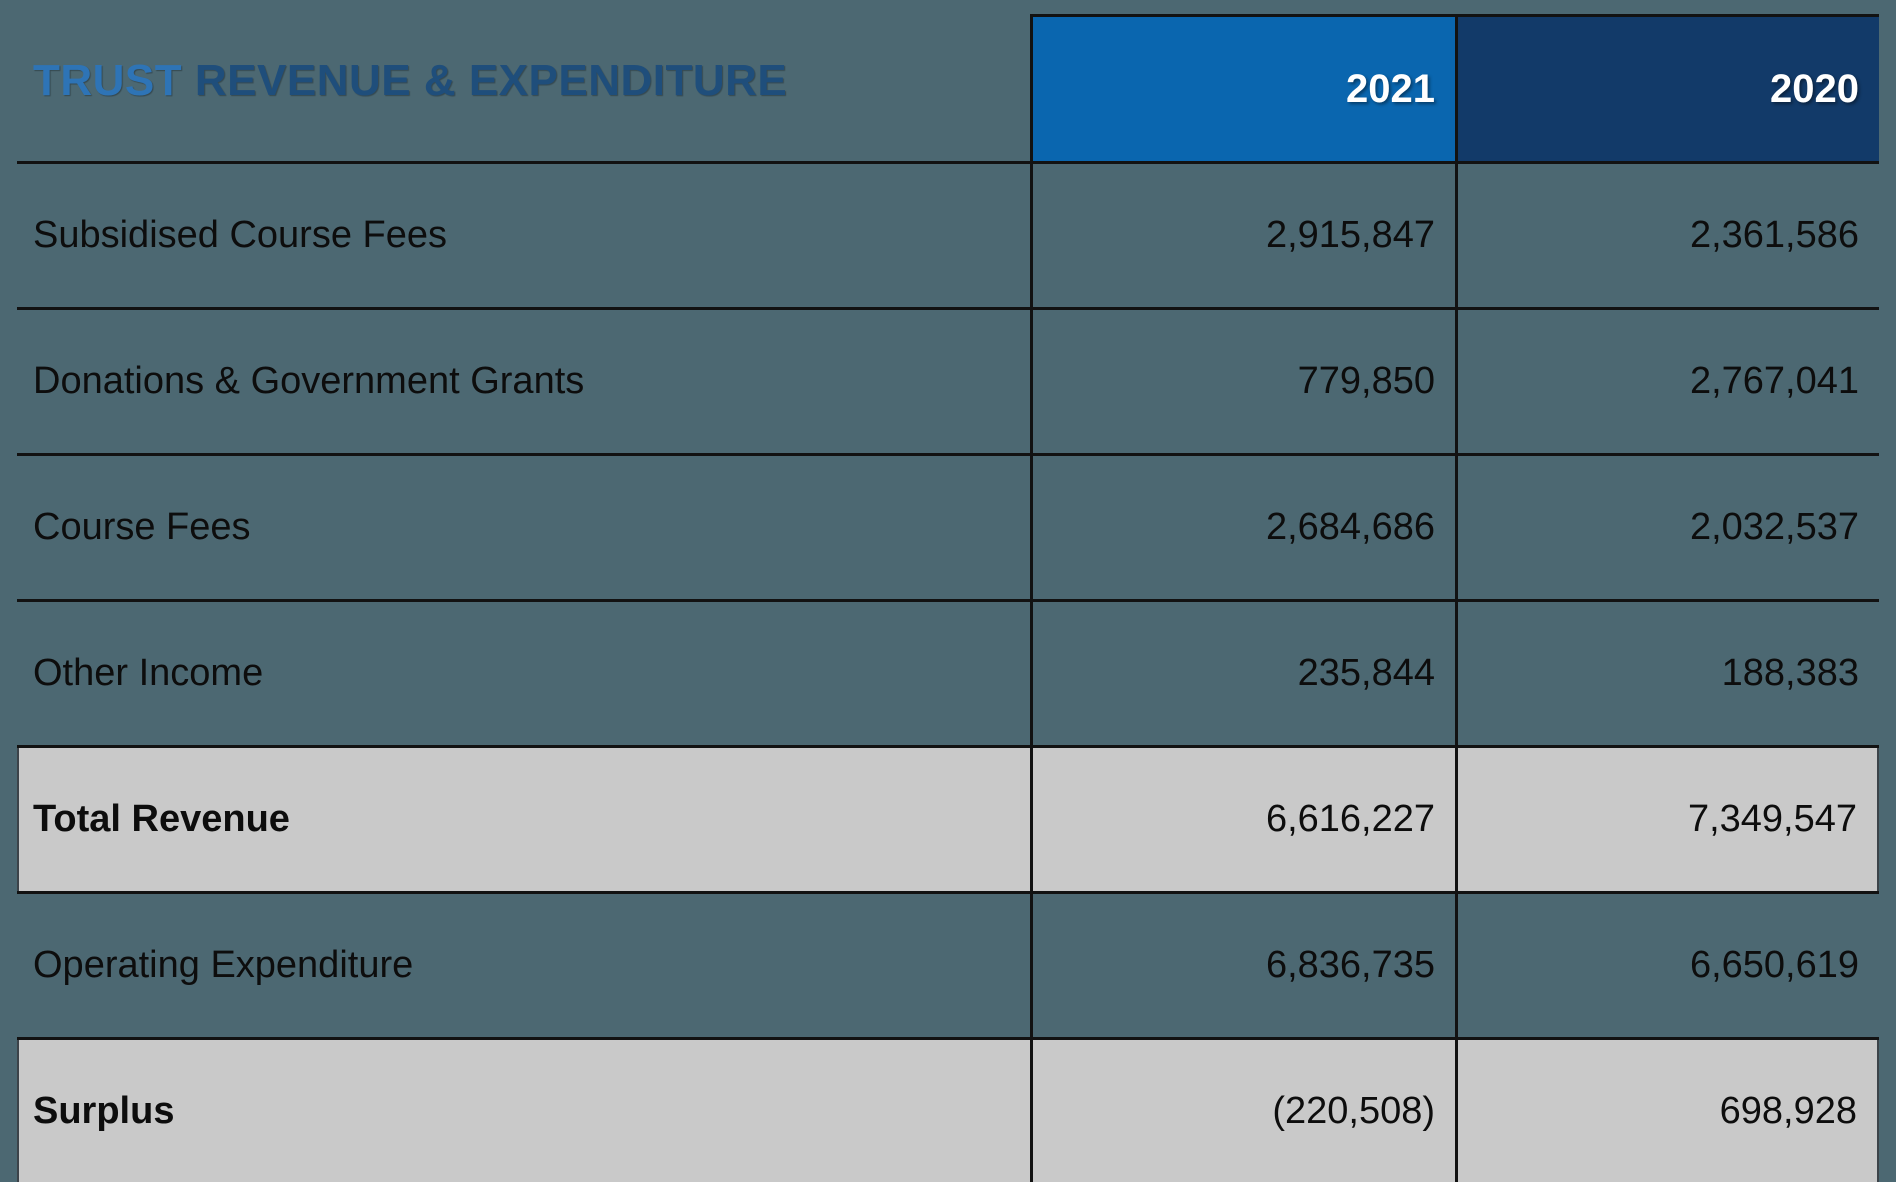 The width and height of the screenshot is (1896, 1182). Describe the element at coordinates (1667, 965) in the screenshot. I see `value-2020: 6,650,619` at that location.